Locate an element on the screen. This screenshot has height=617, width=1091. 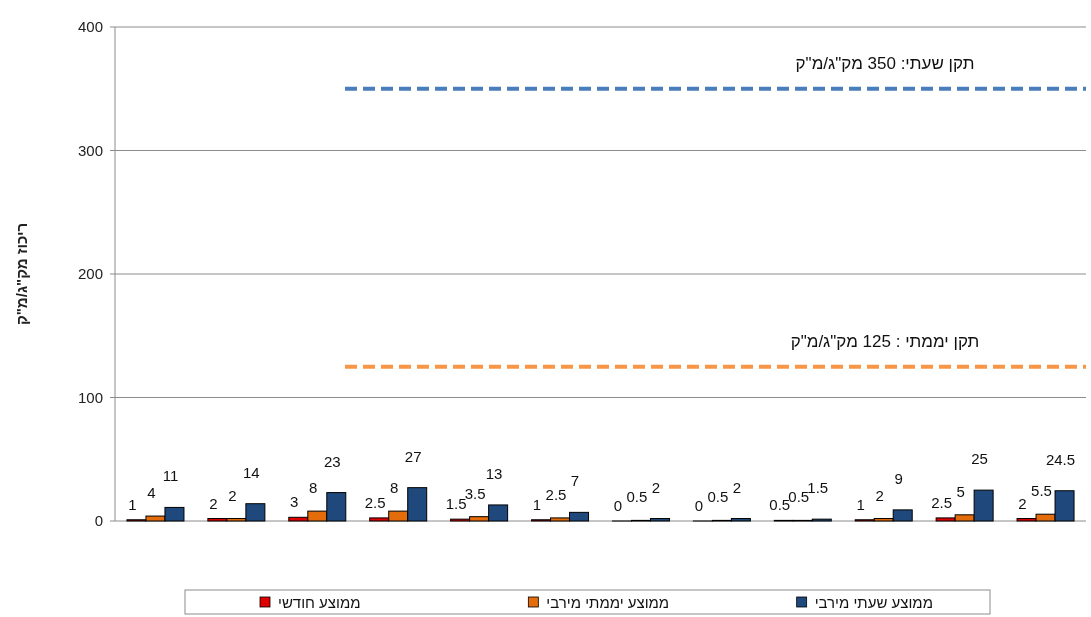
legend-label: ממוצע חודשי is located at coordinates (319, 602).